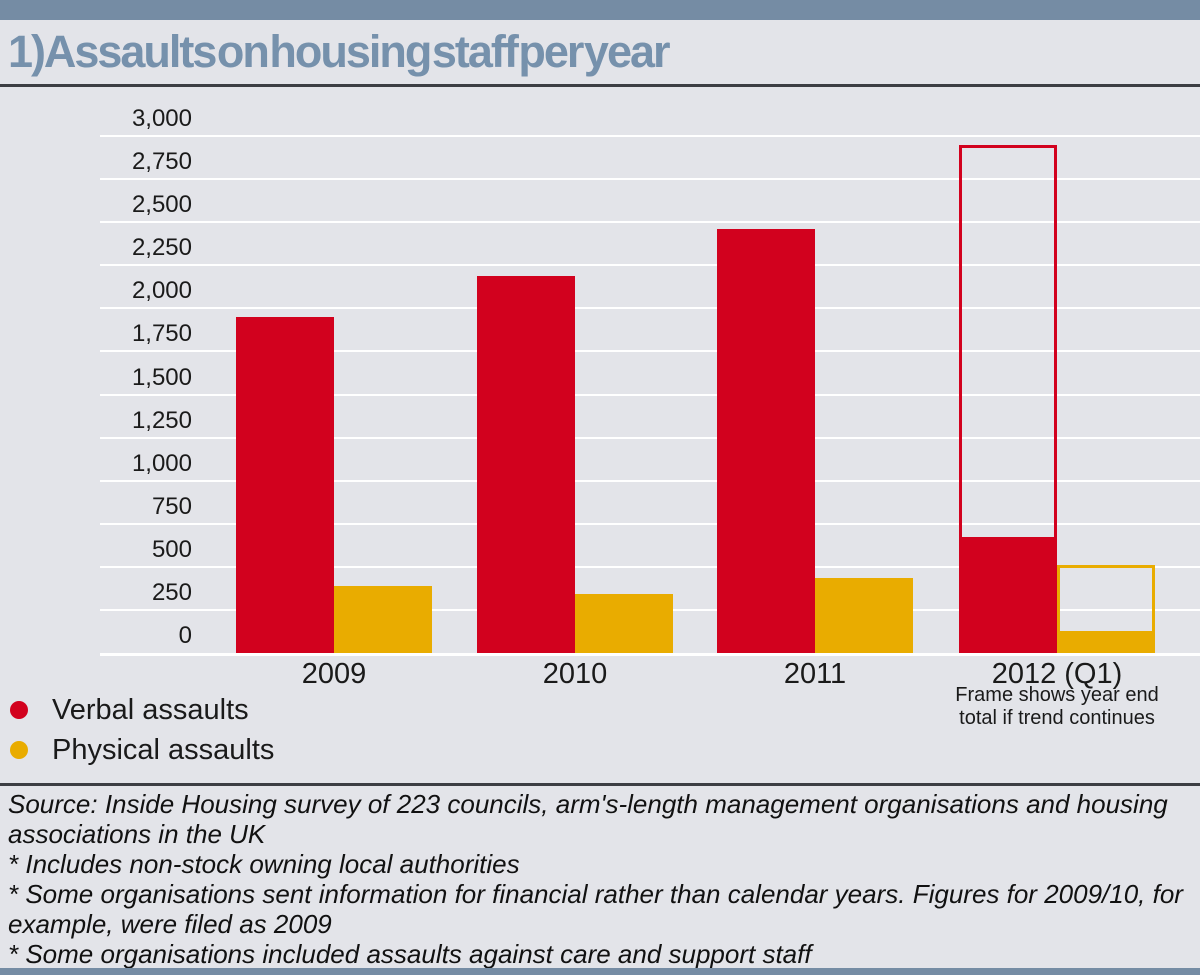 The width and height of the screenshot is (1200, 975). What do you see at coordinates (161, 420) in the screenshot?
I see `y-tick-label-1250: 1,250` at bounding box center [161, 420].